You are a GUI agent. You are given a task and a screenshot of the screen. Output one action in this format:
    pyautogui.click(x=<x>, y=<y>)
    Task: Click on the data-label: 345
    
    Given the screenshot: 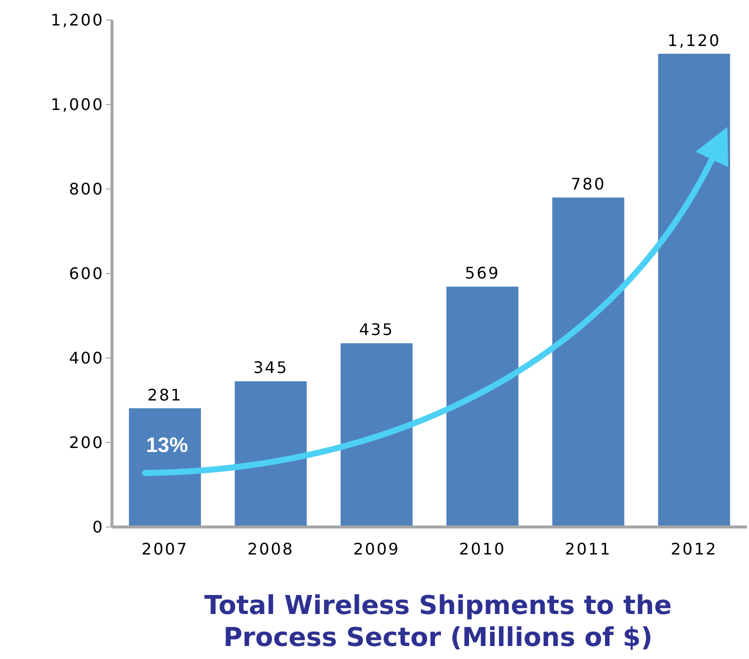 What is the action you would take?
    pyautogui.click(x=270, y=368)
    